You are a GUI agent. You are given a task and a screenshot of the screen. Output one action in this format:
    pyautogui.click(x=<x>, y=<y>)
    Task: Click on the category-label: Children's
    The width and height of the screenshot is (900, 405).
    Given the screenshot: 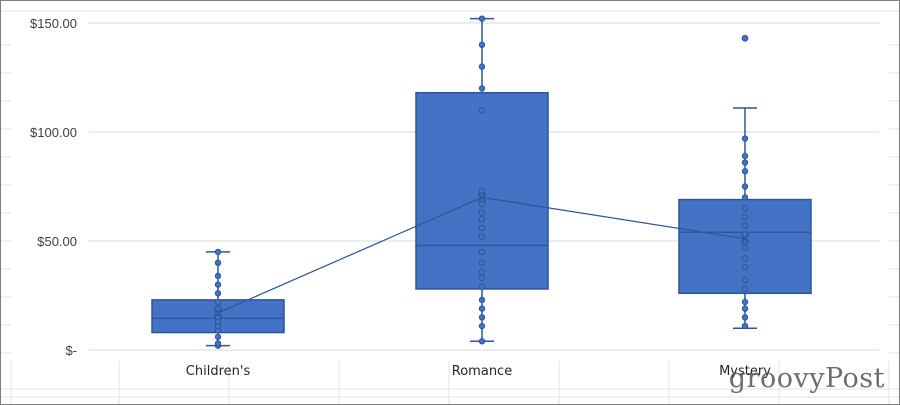 What is the action you would take?
    pyautogui.click(x=218, y=371)
    